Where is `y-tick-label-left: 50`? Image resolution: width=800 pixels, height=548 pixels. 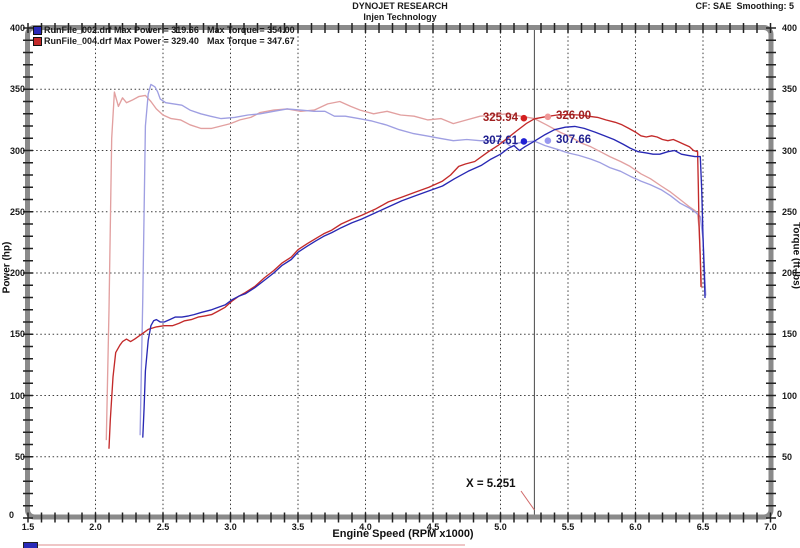
y-tick-label-left: 50 is located at coordinates (19, 456).